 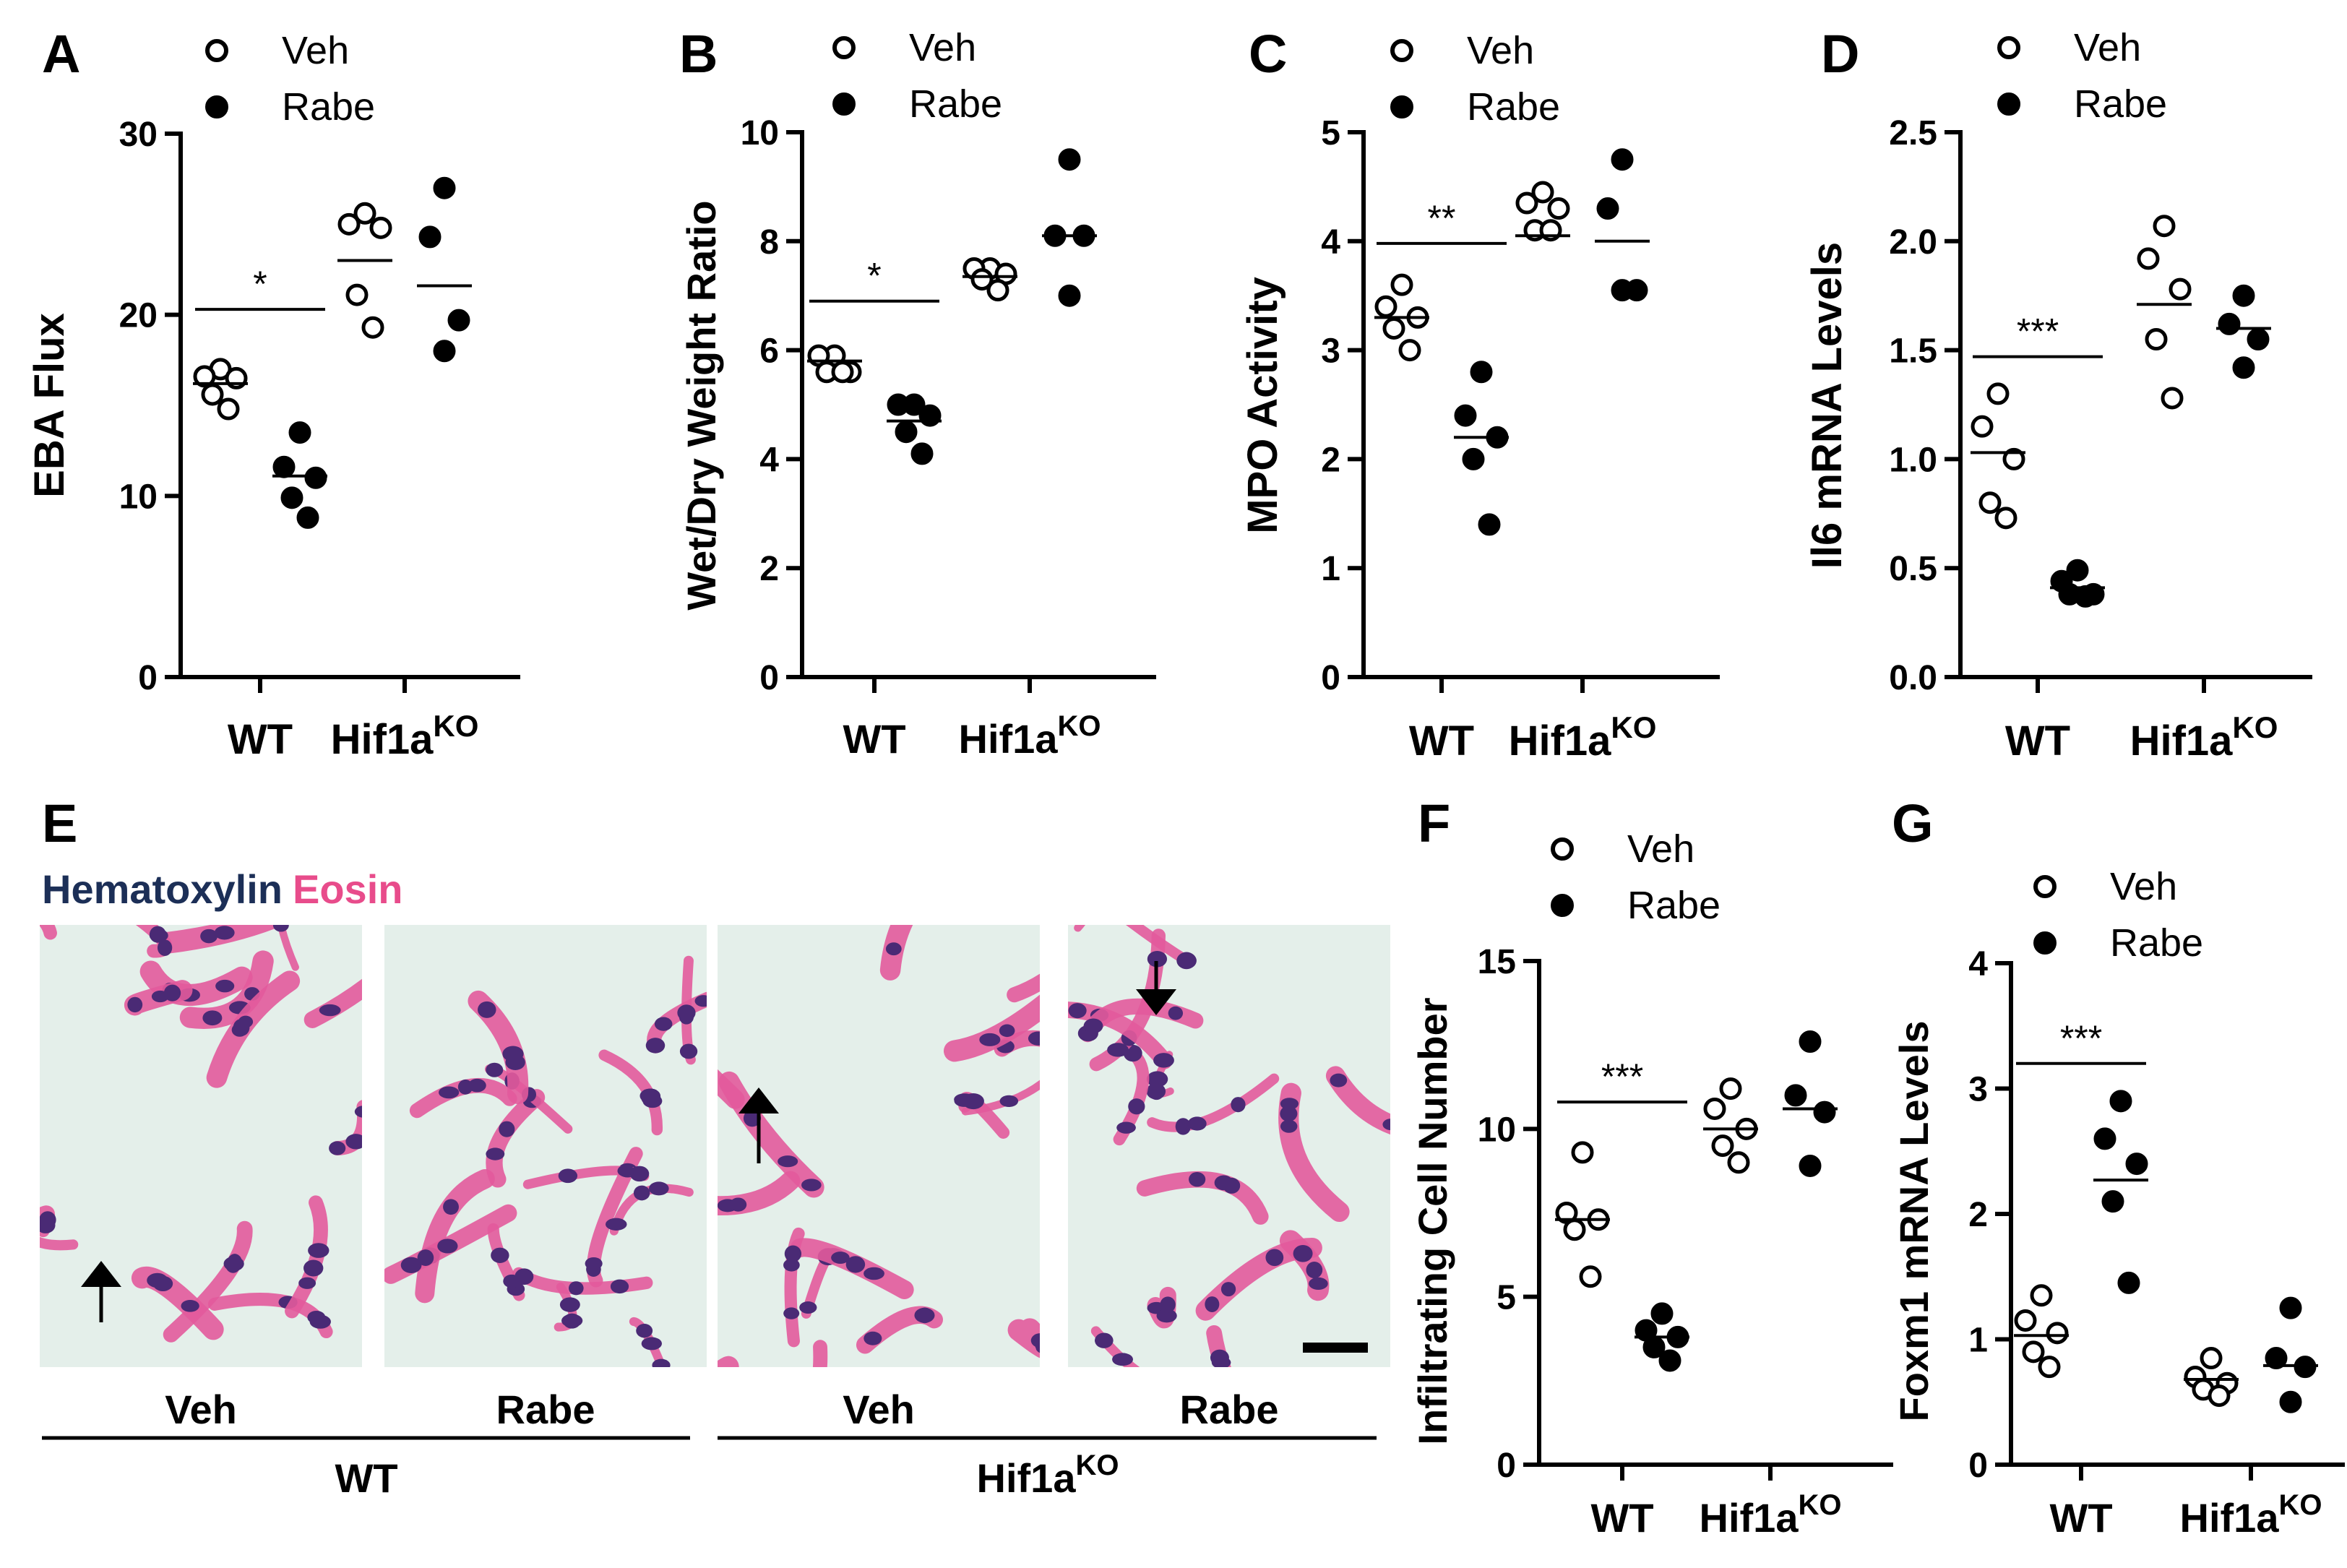 What do you see at coordinates (1434, 823) in the screenshot?
I see `panel-letter: F` at bounding box center [1434, 823].